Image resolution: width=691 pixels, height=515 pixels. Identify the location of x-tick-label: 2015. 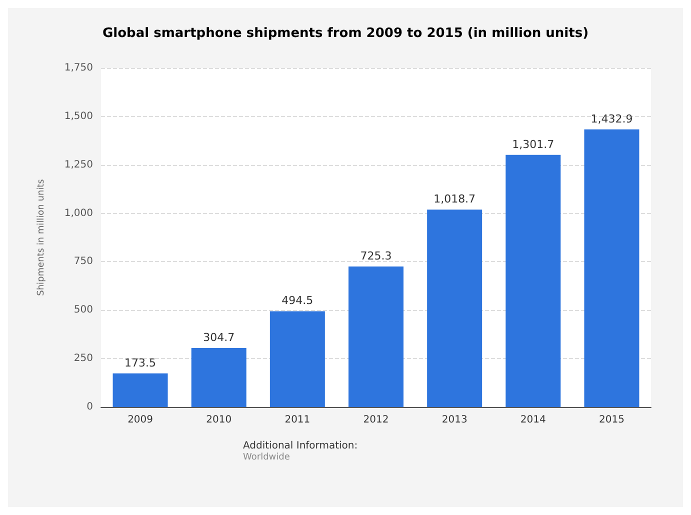
(611, 420).